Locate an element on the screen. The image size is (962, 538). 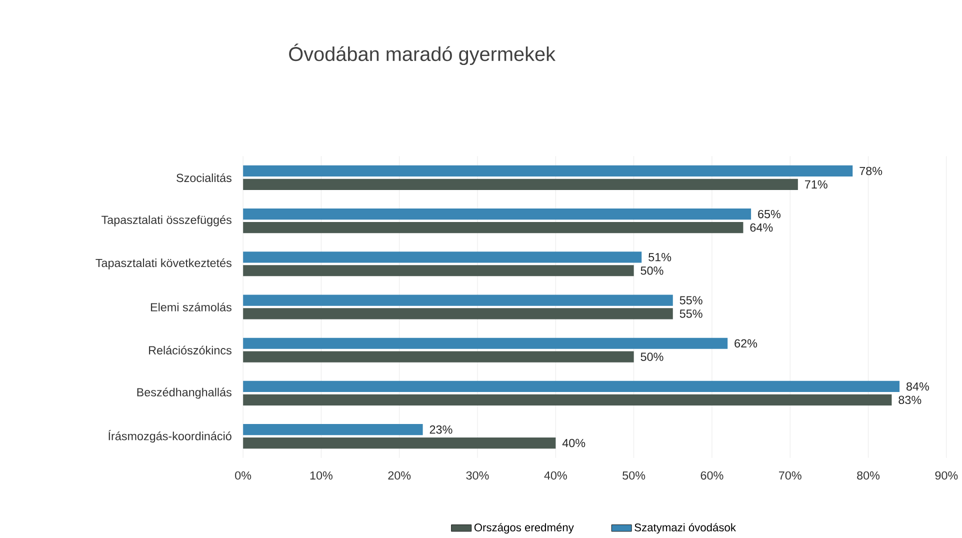
data-label: 84% is located at coordinates (917, 386).